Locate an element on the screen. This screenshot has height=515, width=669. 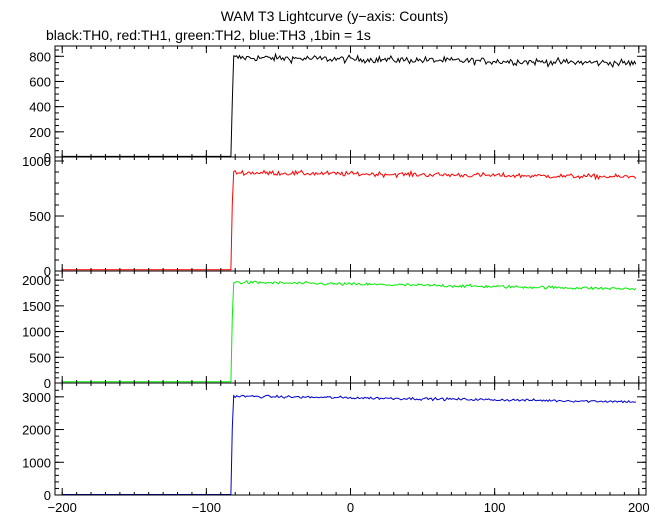
y-tick-label: 200 is located at coordinates (40, 132).